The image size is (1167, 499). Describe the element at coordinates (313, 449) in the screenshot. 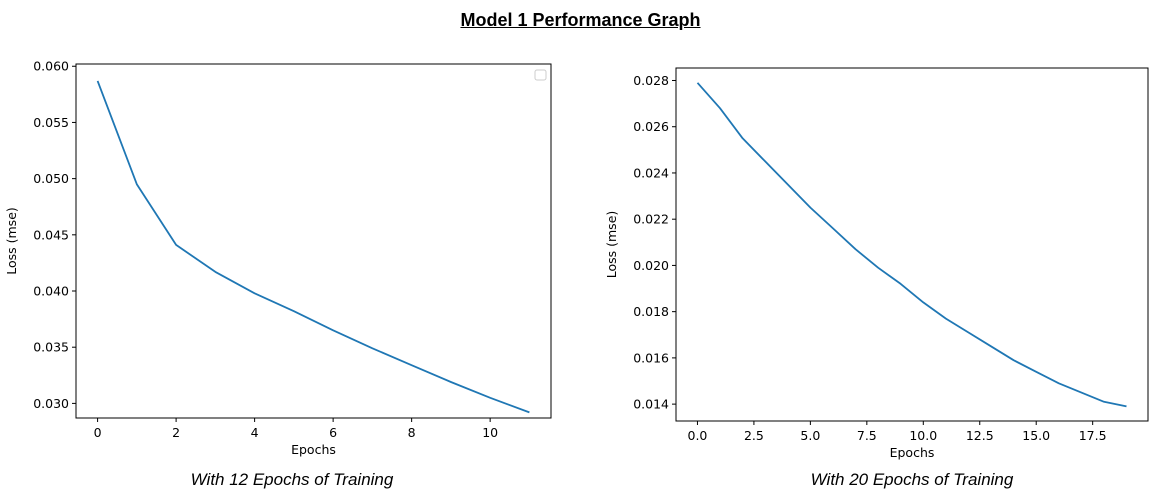

I see `x-axis-label-1: Epochs` at that location.